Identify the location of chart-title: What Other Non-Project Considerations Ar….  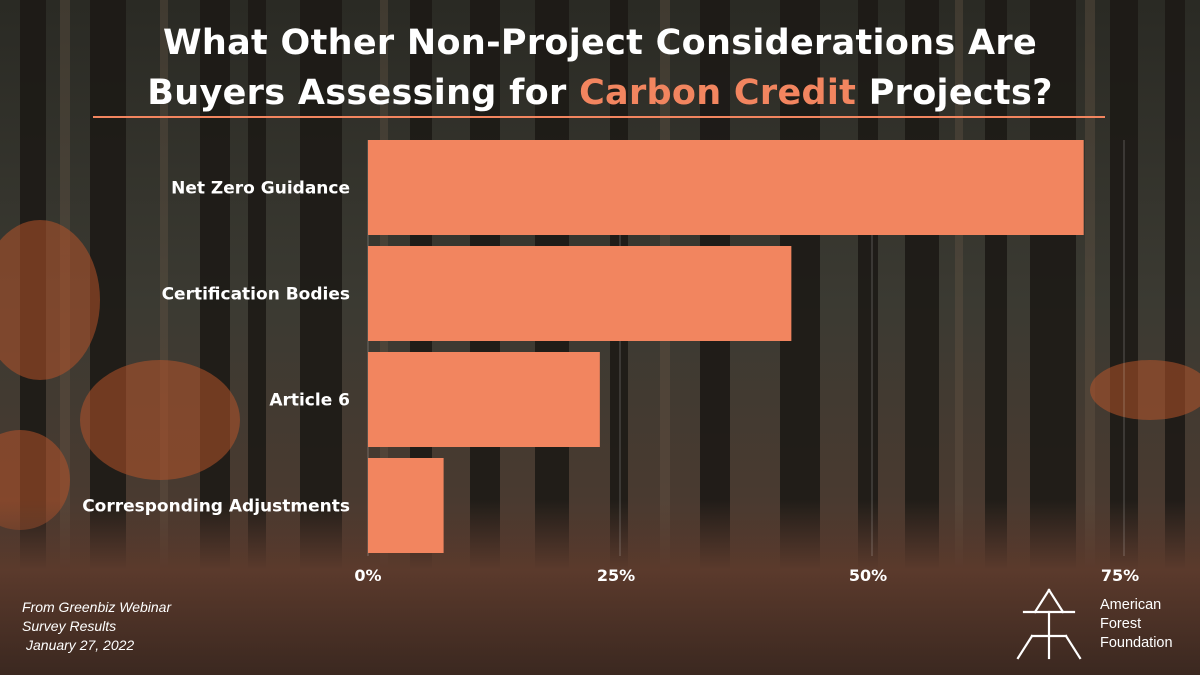
(600, 68).